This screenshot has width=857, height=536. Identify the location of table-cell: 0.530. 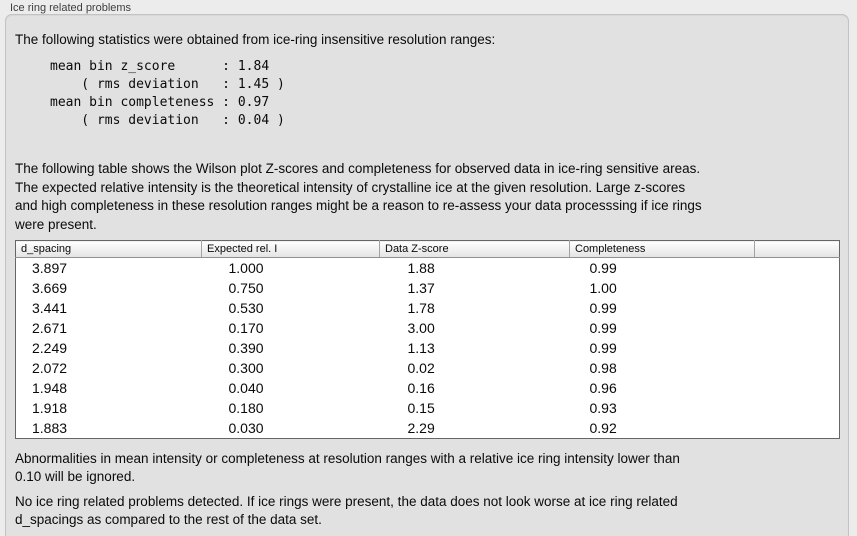
(246, 308).